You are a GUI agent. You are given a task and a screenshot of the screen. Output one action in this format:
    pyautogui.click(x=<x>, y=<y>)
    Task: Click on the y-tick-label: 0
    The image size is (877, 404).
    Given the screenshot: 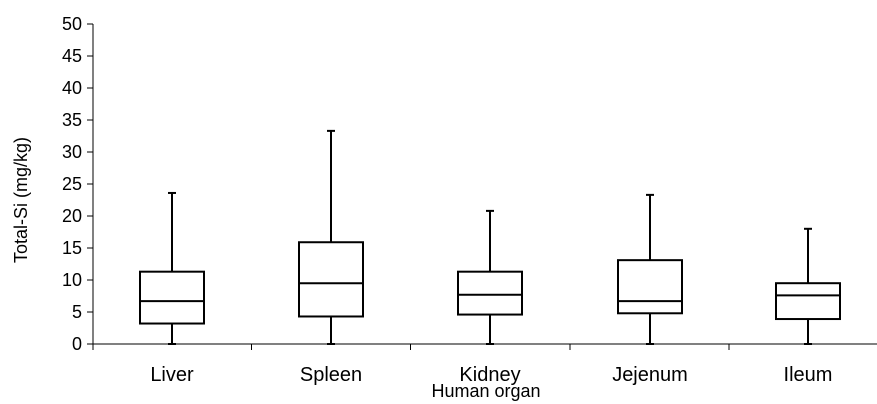 What is the action you would take?
    pyautogui.click(x=77, y=344)
    